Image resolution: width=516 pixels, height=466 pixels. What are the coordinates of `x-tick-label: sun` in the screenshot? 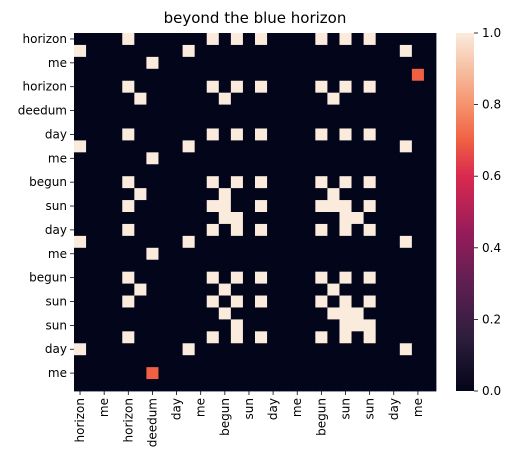 It's located at (370, 408).